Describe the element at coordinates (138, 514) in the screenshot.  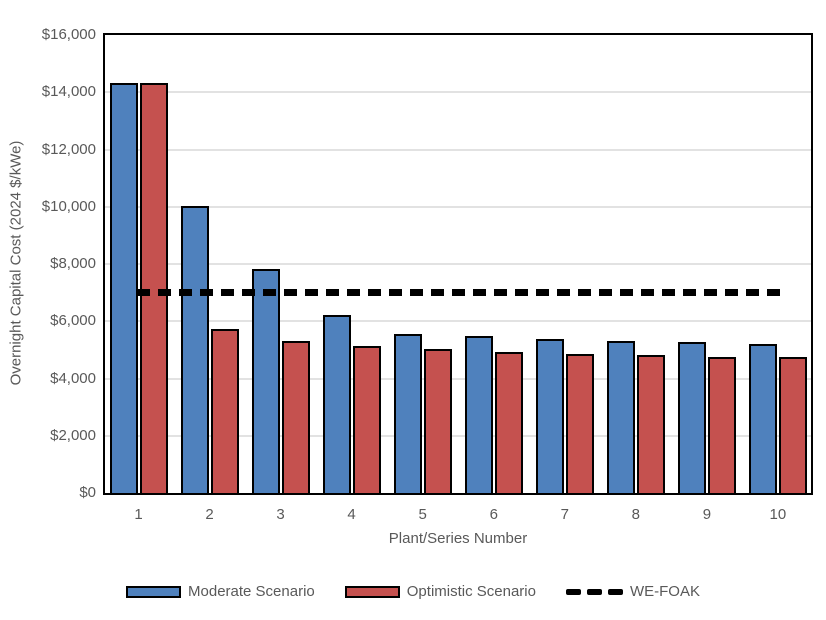
I see `x-tick-label: 1` at that location.